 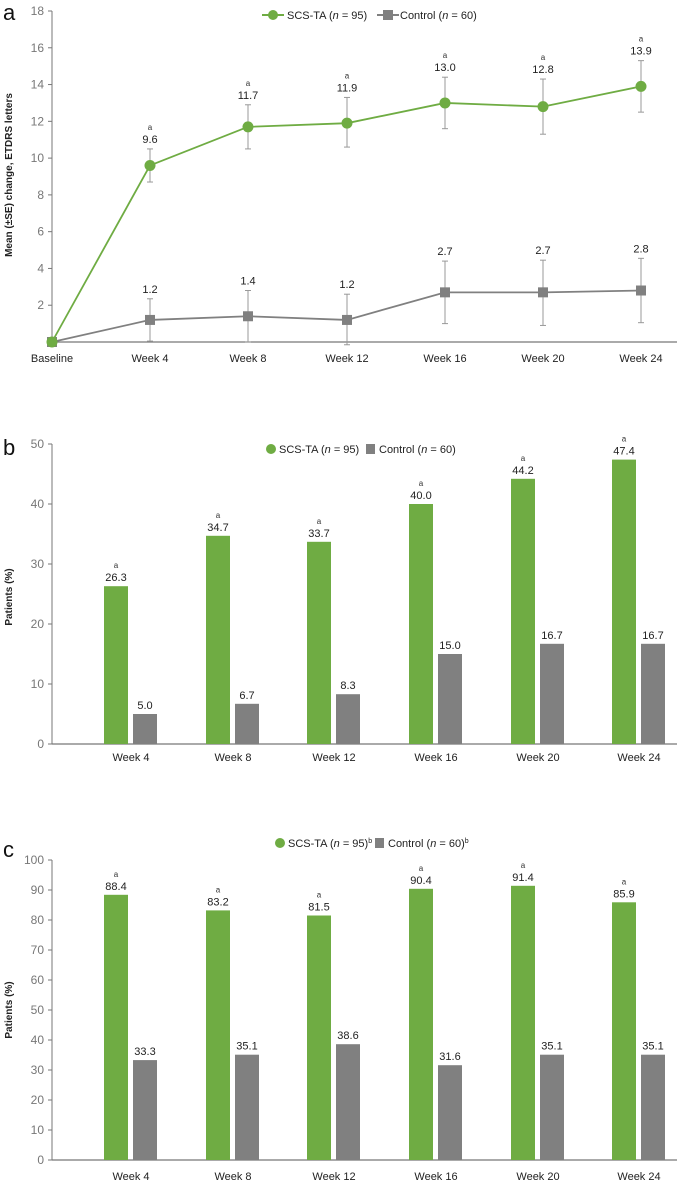 I want to click on panel-label-a: a, so click(x=9, y=12).